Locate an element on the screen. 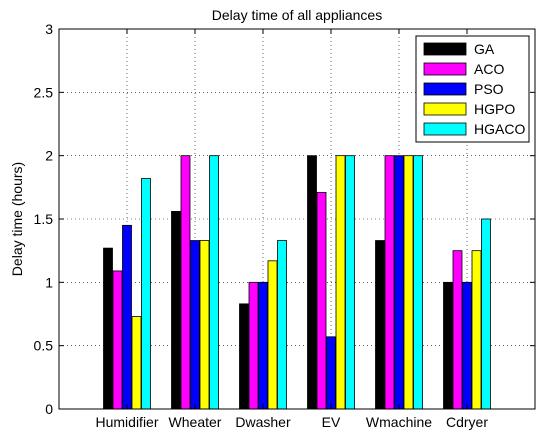 The height and width of the screenshot is (436, 550). y-tick-label: 1 is located at coordinates (49, 282).